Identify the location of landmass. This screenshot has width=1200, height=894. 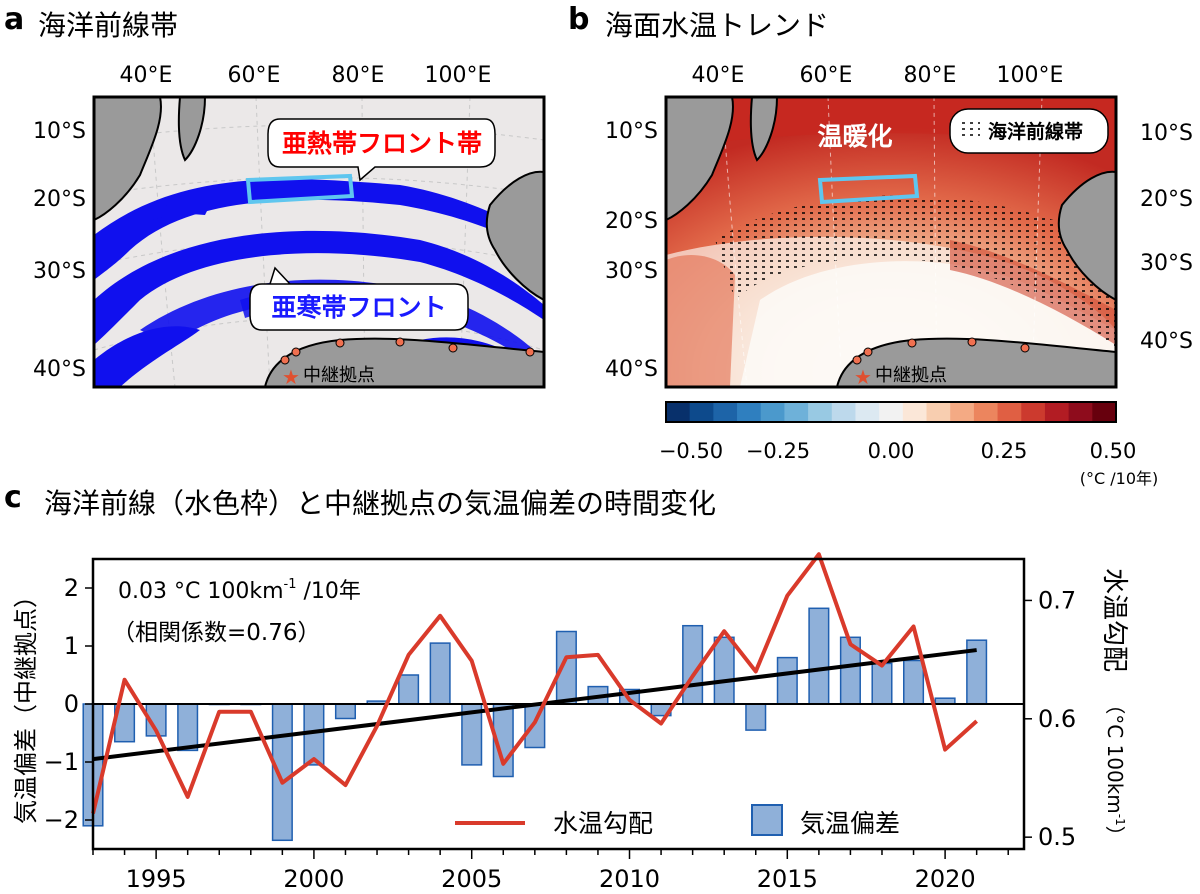
(891, 242).